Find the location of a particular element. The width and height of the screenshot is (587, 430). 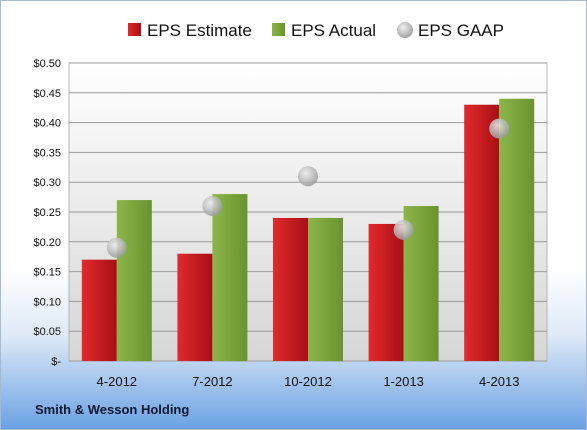

x-tick-label: 7-2012 is located at coordinates (212, 381).